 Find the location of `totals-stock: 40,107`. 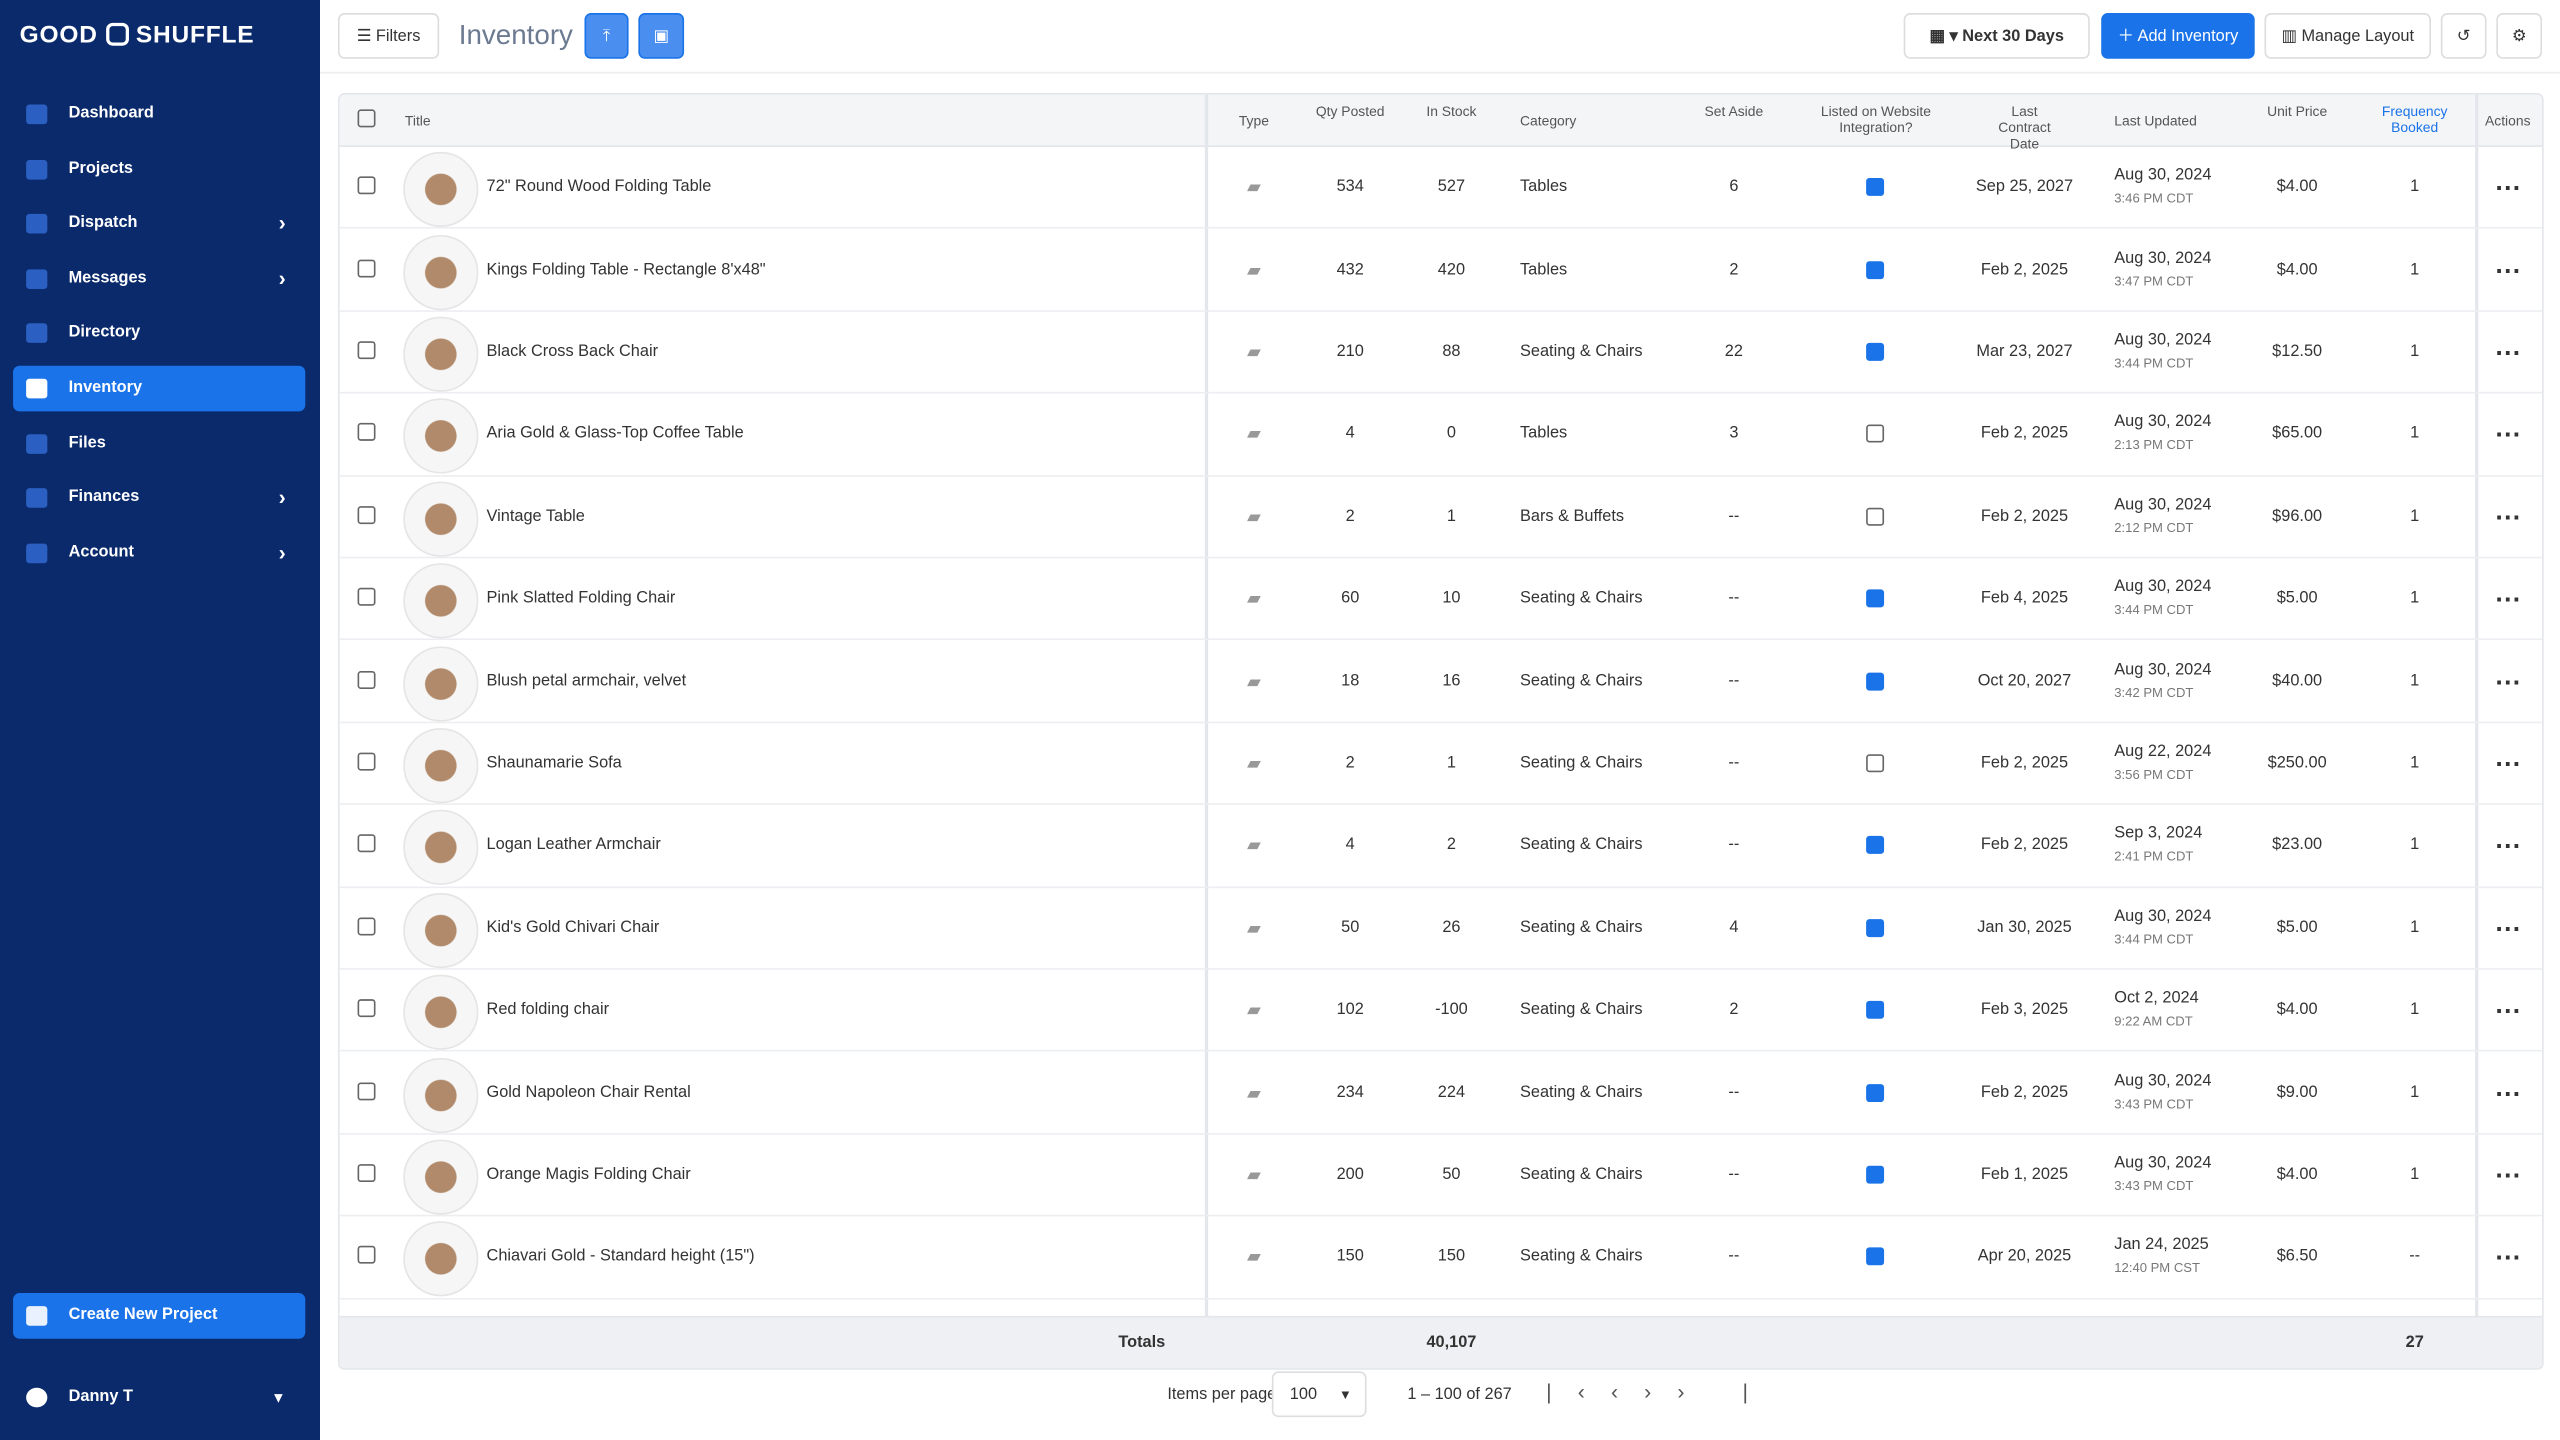

totals-stock: 40,107 is located at coordinates (1451, 1342).